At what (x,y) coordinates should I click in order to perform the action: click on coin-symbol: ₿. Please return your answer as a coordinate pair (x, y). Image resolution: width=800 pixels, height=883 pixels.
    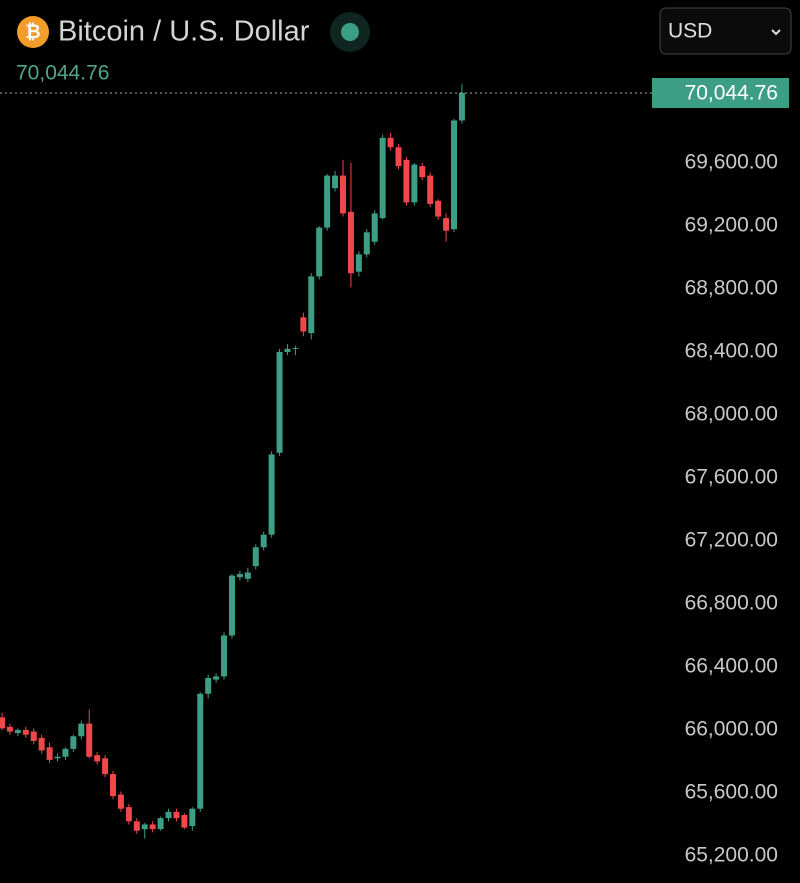
    Looking at the image, I should click on (32, 32).